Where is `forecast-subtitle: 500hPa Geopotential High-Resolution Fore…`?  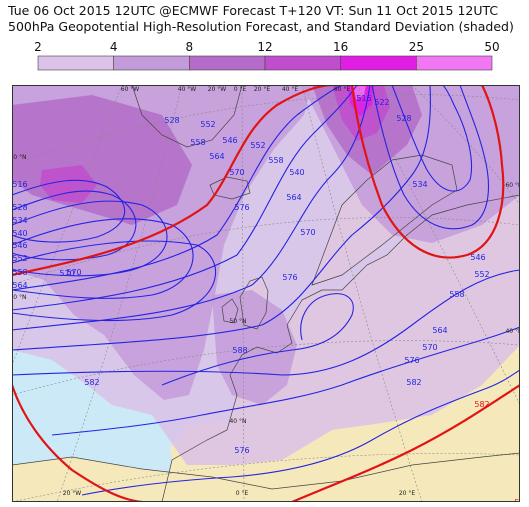 forecast-subtitle: 500hPa Geopotential High-Resolution Fore… is located at coordinates (261, 26).